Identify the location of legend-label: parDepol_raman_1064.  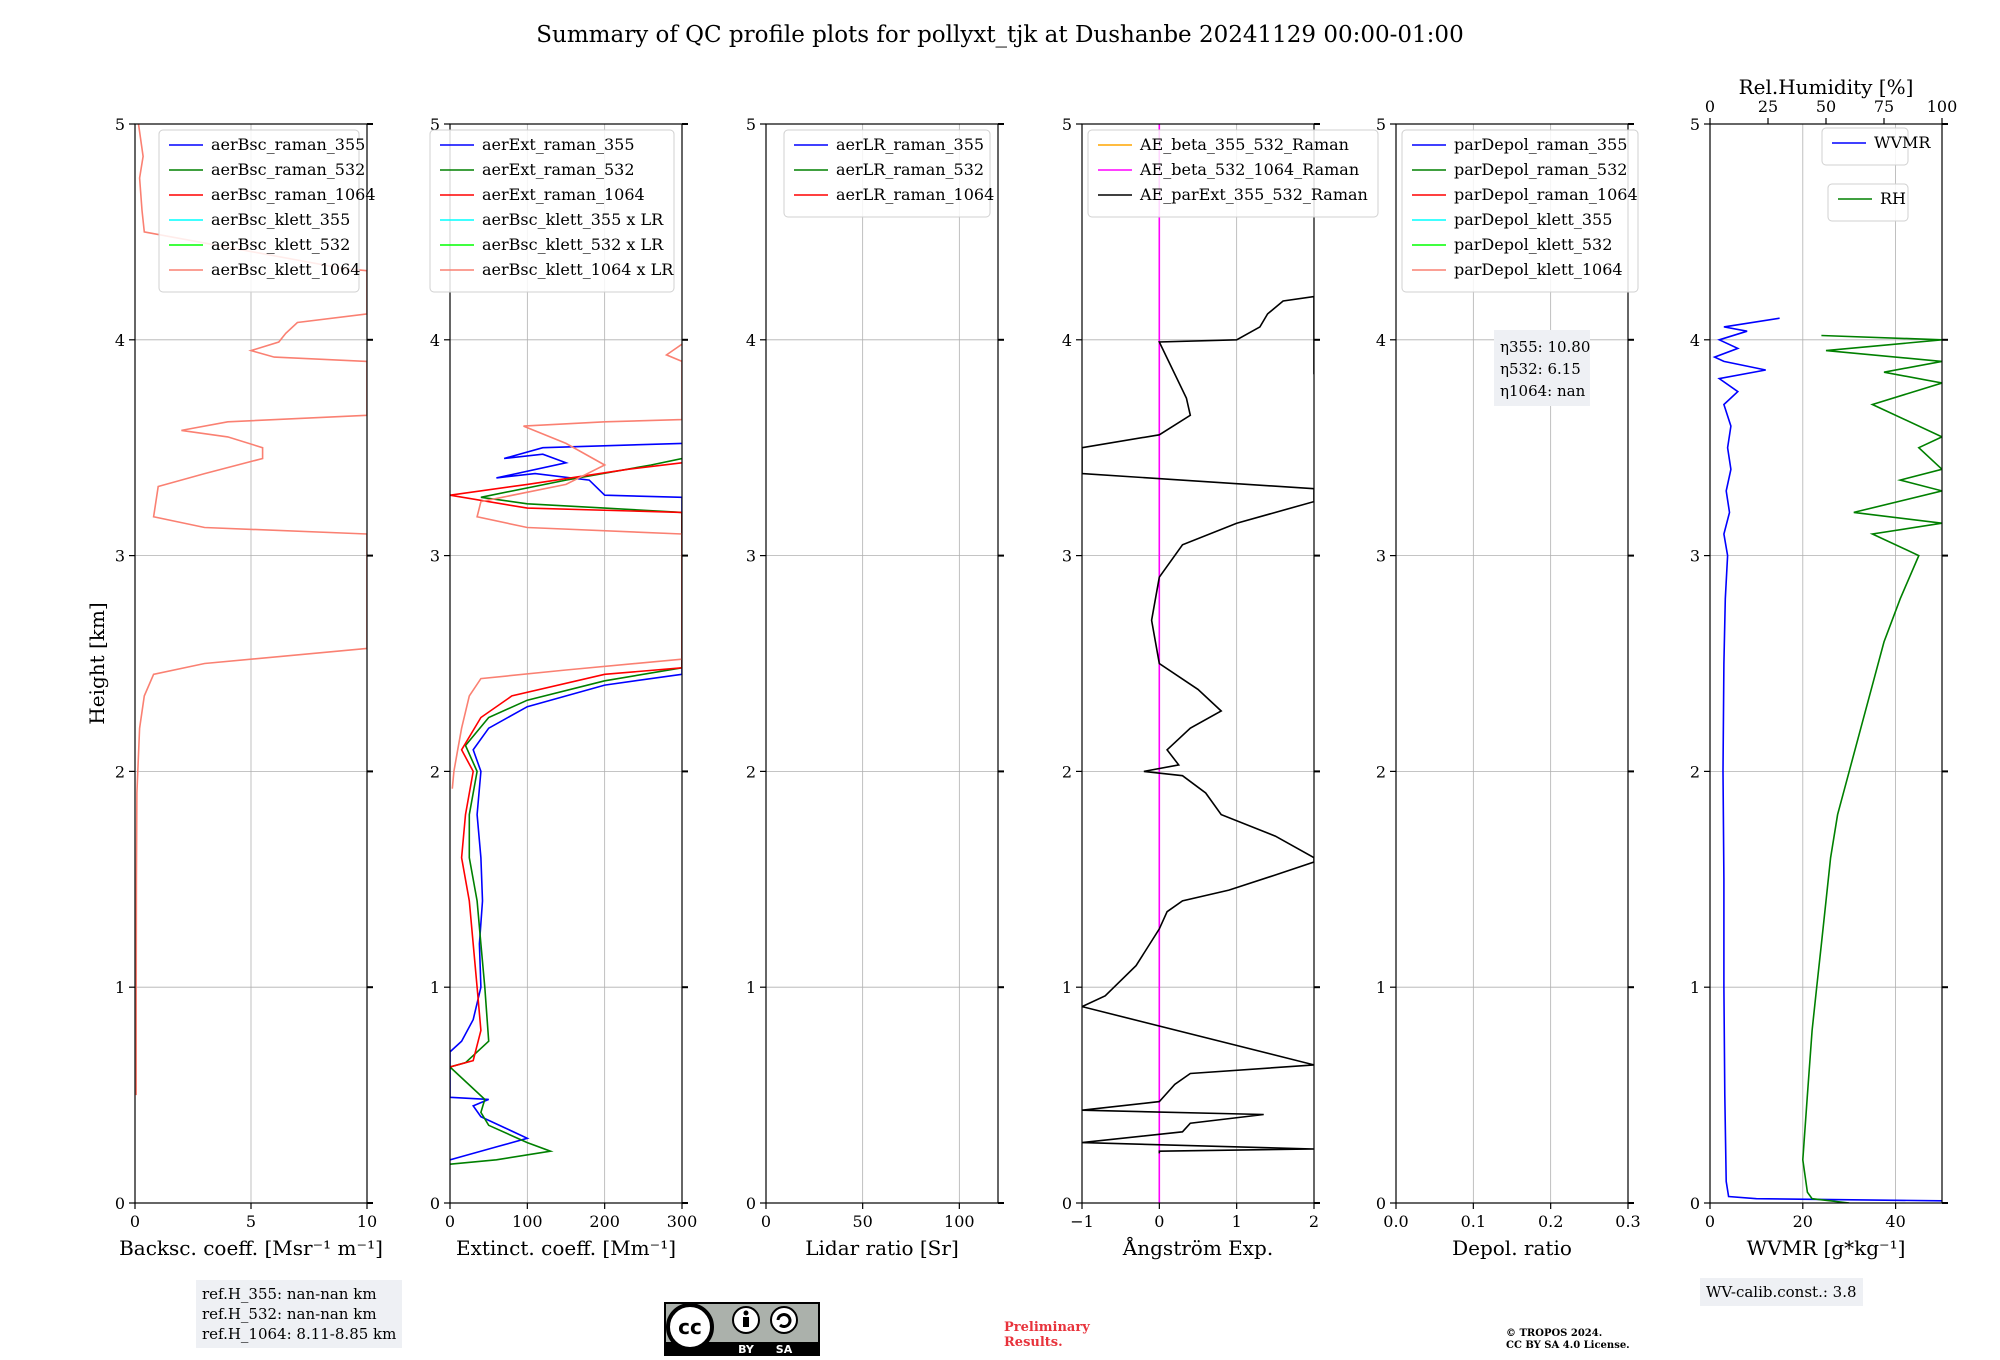
(1546, 194).